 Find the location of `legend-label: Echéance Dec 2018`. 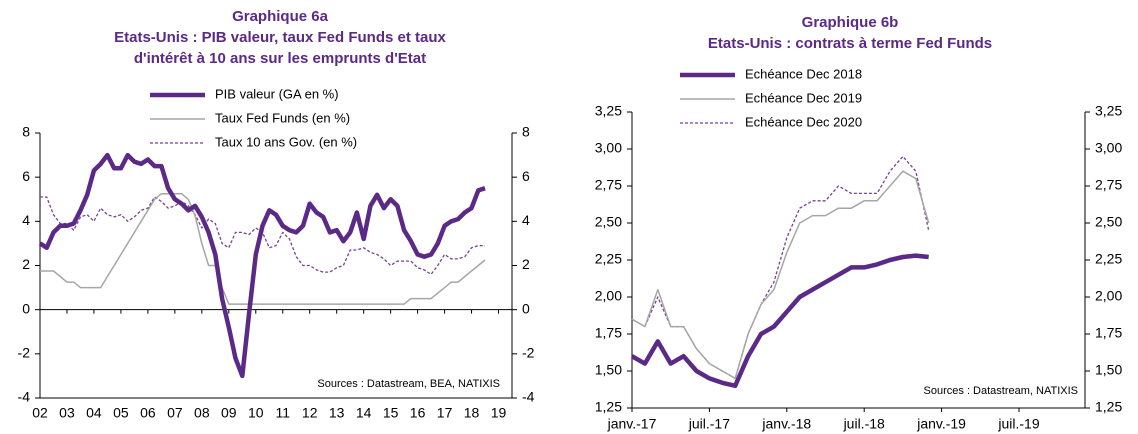

legend-label: Echéance Dec 2018 is located at coordinates (803, 73).